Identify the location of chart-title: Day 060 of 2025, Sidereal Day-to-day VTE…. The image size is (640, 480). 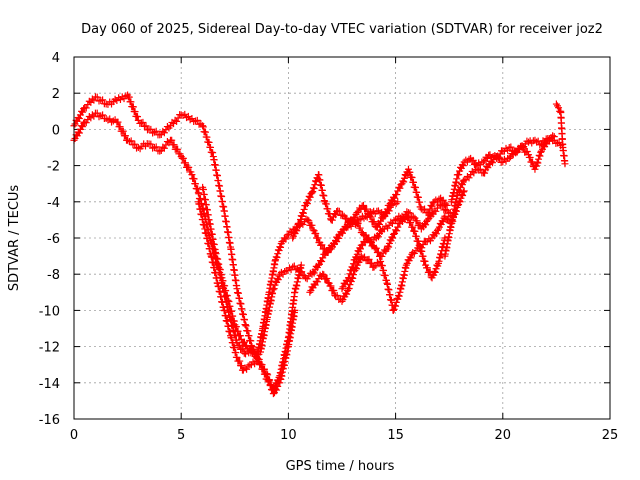
(342, 29).